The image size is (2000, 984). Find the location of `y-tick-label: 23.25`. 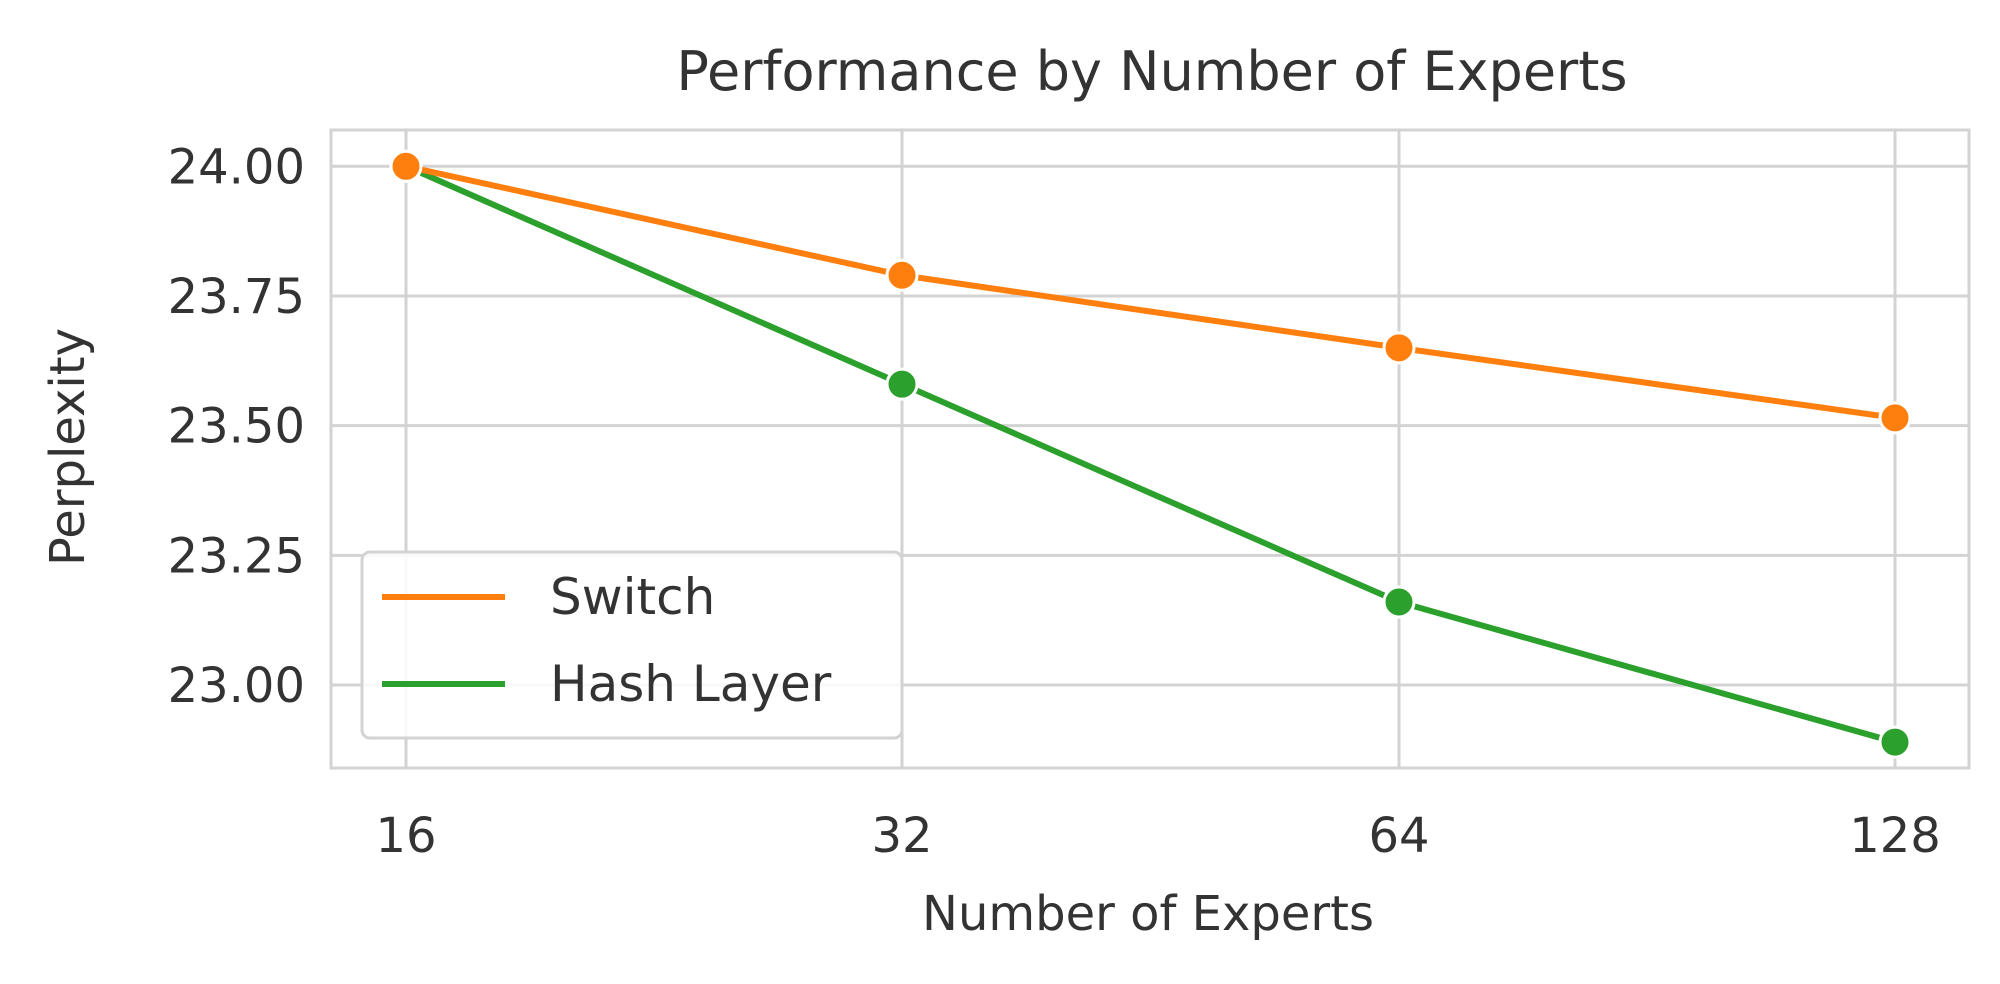

y-tick-label: 23.25 is located at coordinates (236, 556).